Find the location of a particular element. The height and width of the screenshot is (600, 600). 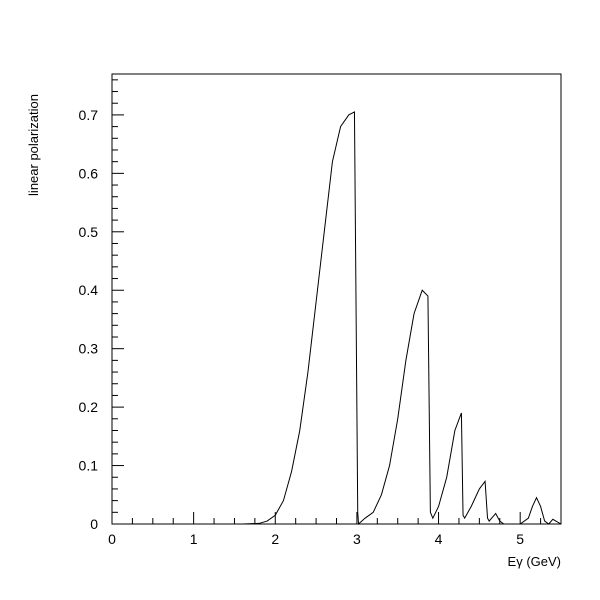

y-axis-tick-labels: 0 0.1 0.2 0.3 0.4 0.5 0.6 0.7 is located at coordinates (89, 319).